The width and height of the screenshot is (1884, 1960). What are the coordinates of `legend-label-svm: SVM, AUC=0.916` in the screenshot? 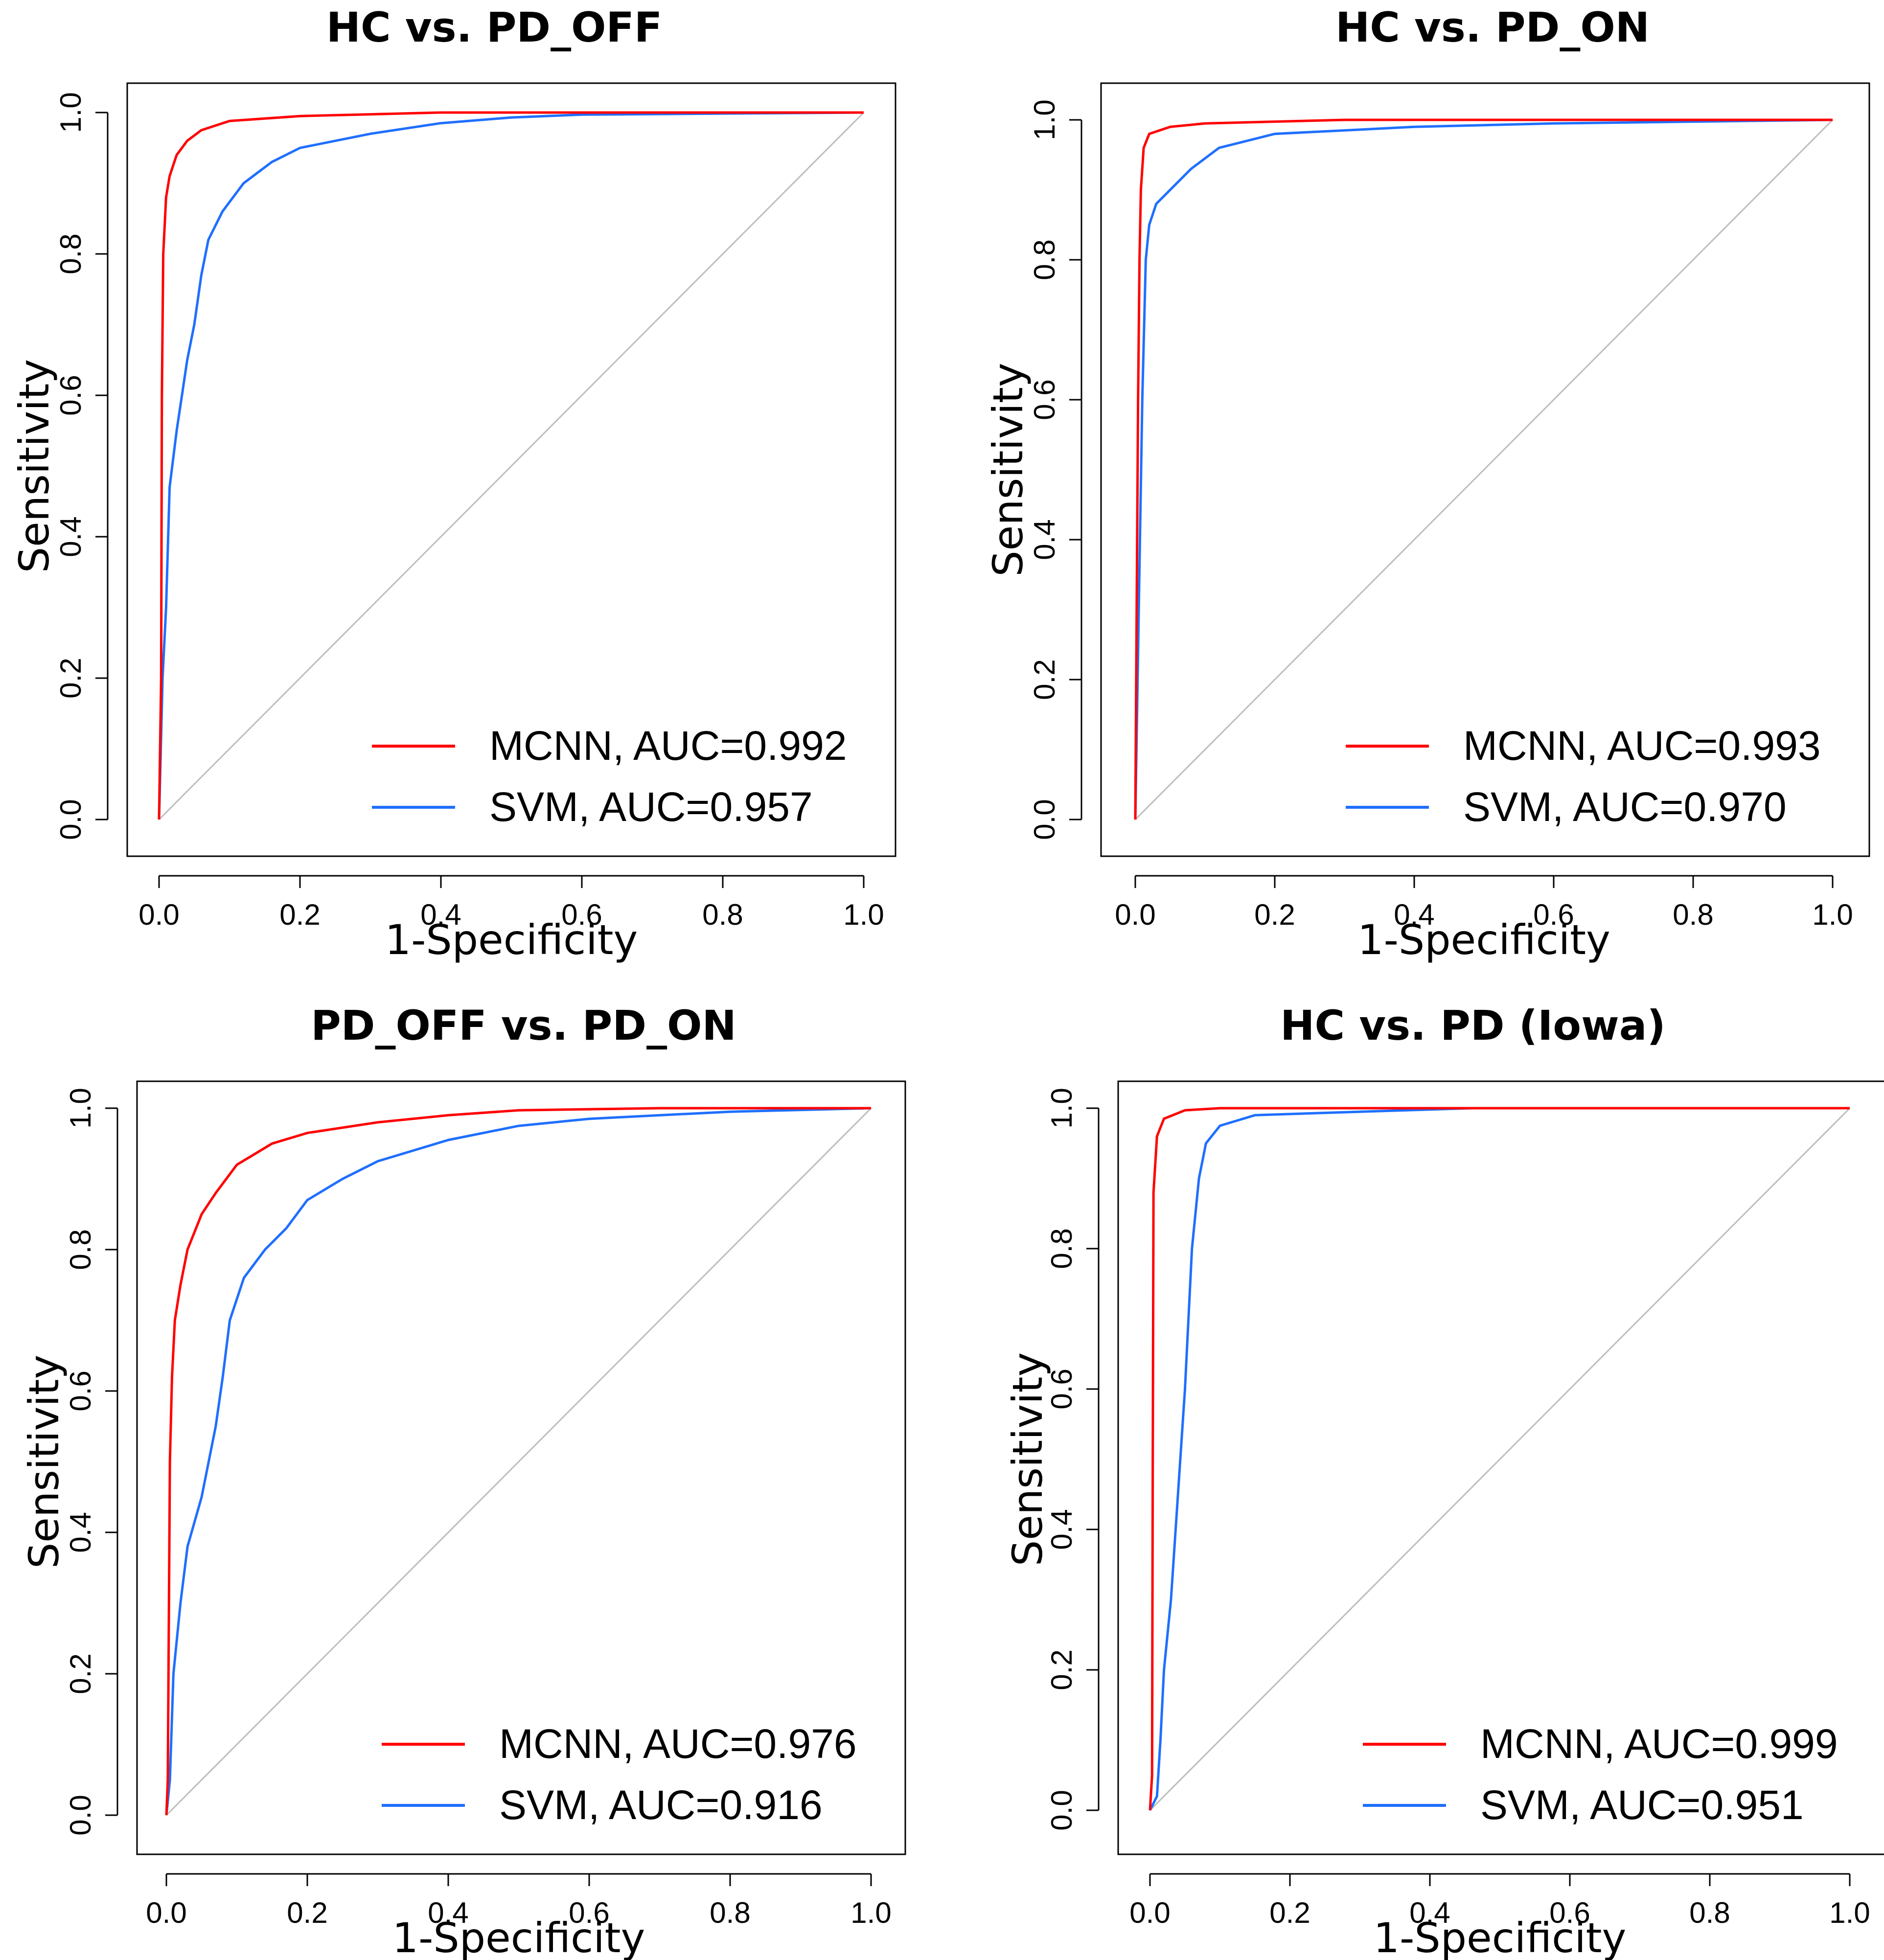 It's located at (661, 1805).